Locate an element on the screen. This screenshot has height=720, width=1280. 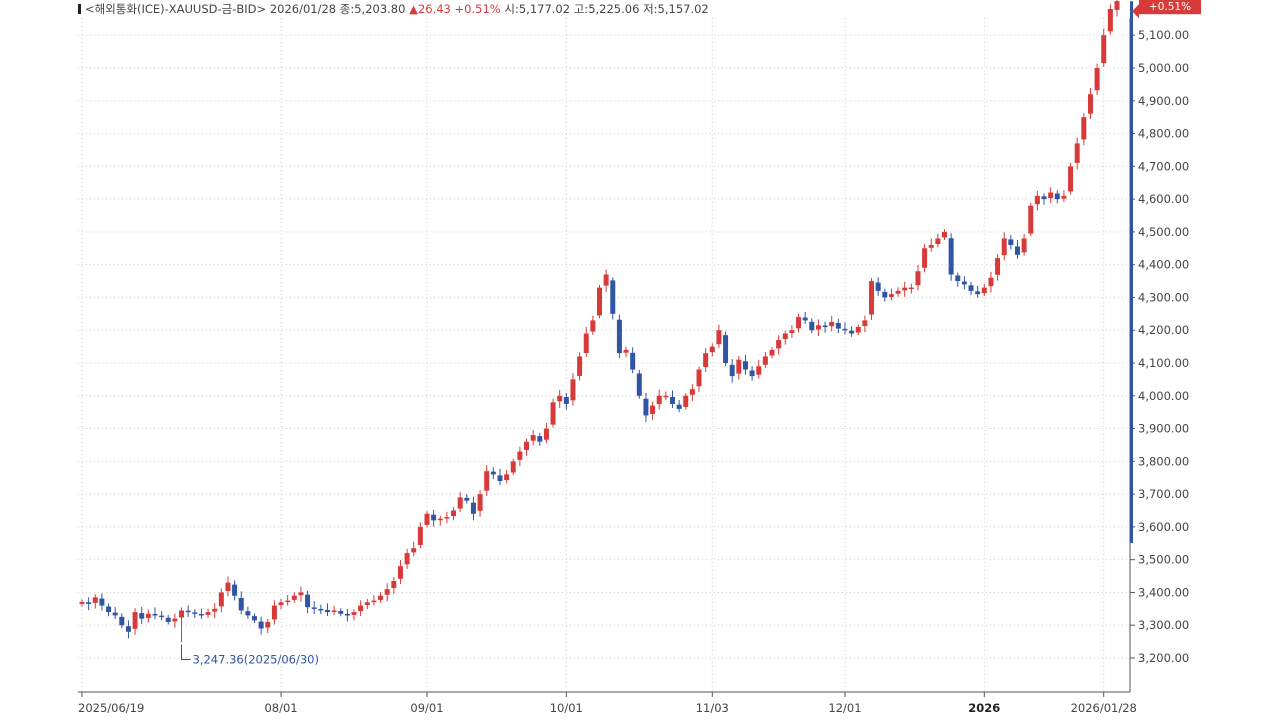
y-tick-label: 4,400.00 is located at coordinates (1163, 265).